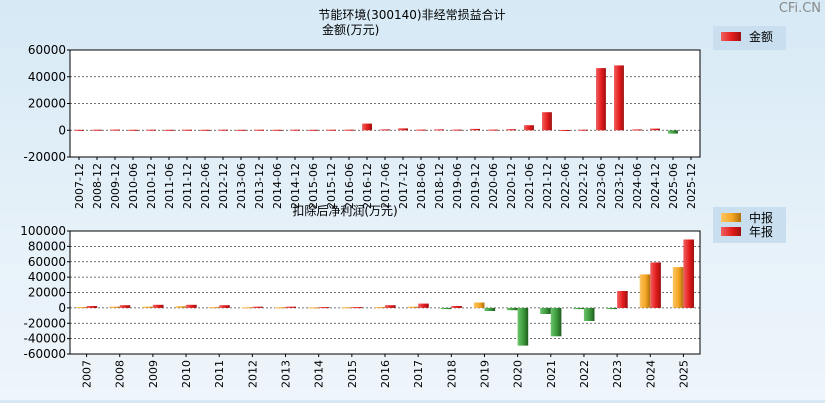  What do you see at coordinates (352, 374) in the screenshot?
I see `x-tick-label: 2015` at bounding box center [352, 374].